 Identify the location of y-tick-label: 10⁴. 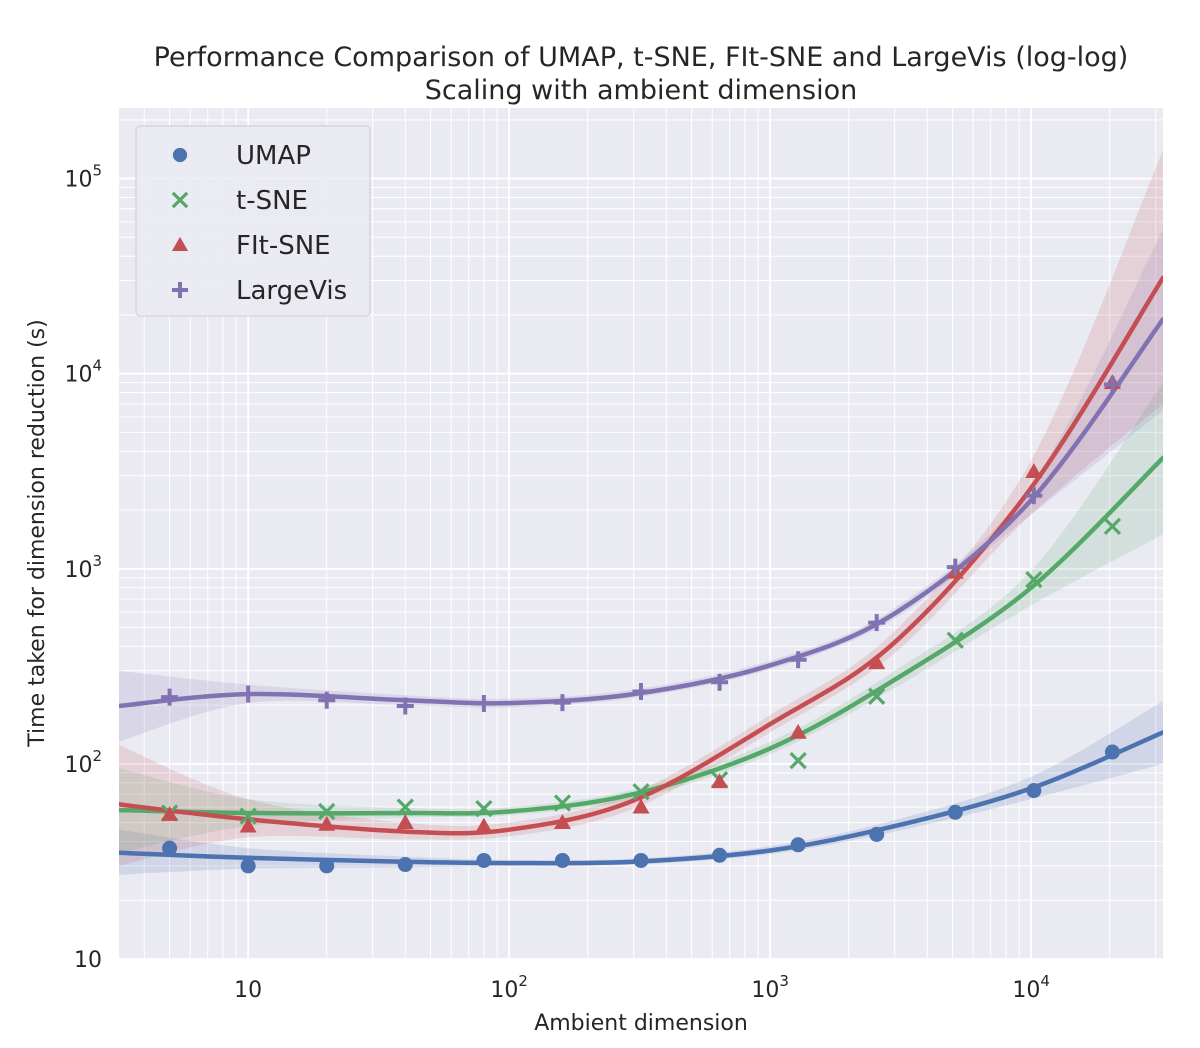
(83, 372).